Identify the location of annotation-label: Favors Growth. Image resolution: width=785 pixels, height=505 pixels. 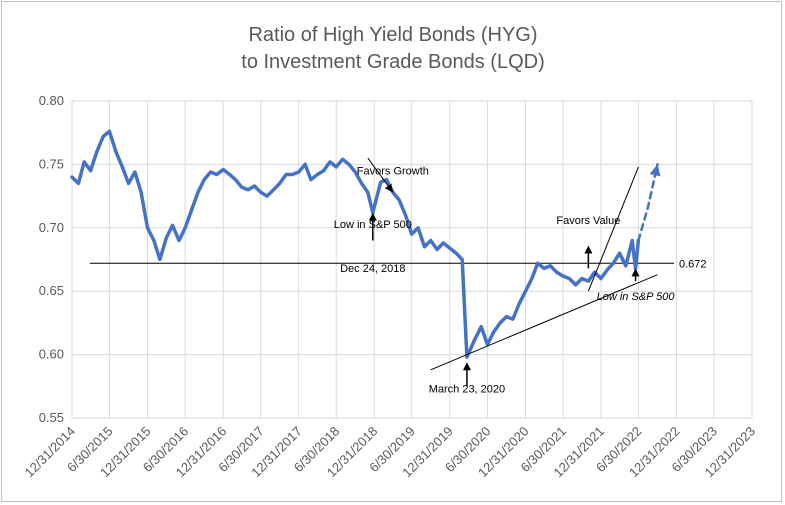
(393, 172).